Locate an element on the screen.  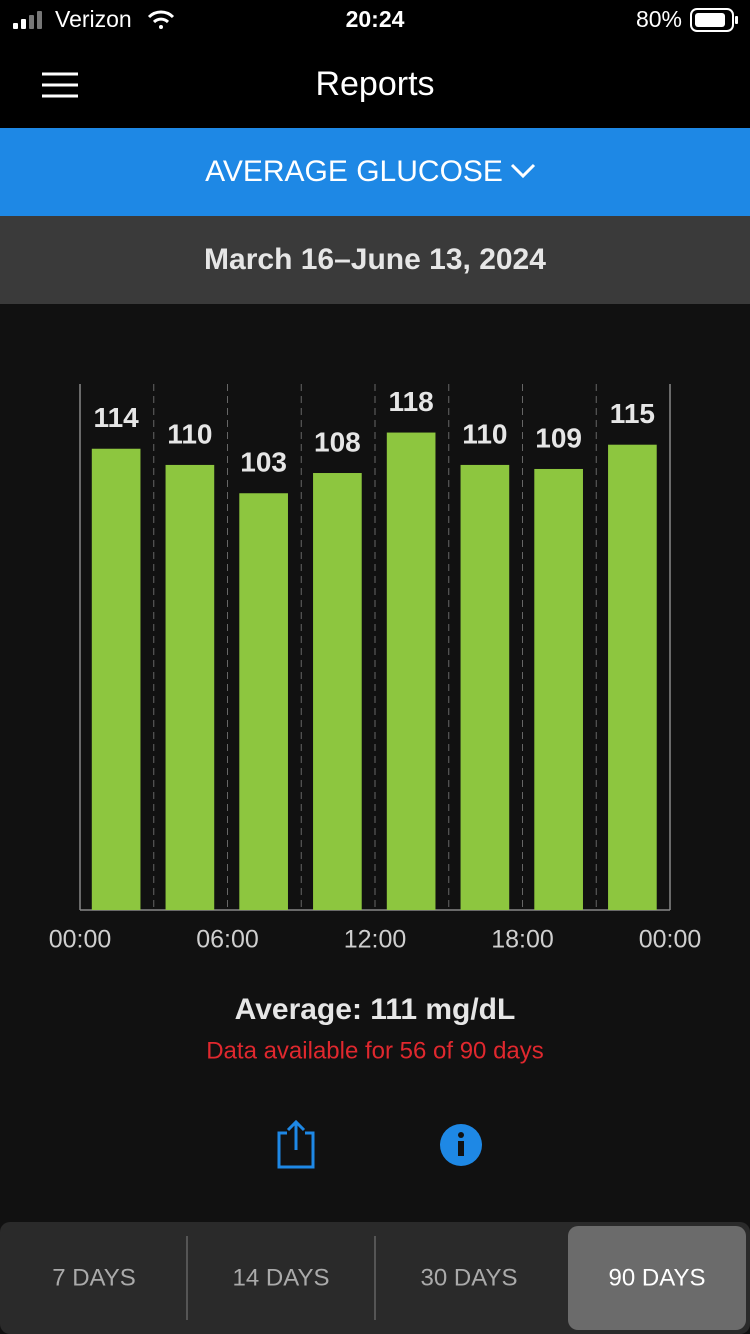
share-button is located at coordinates (296, 1144).